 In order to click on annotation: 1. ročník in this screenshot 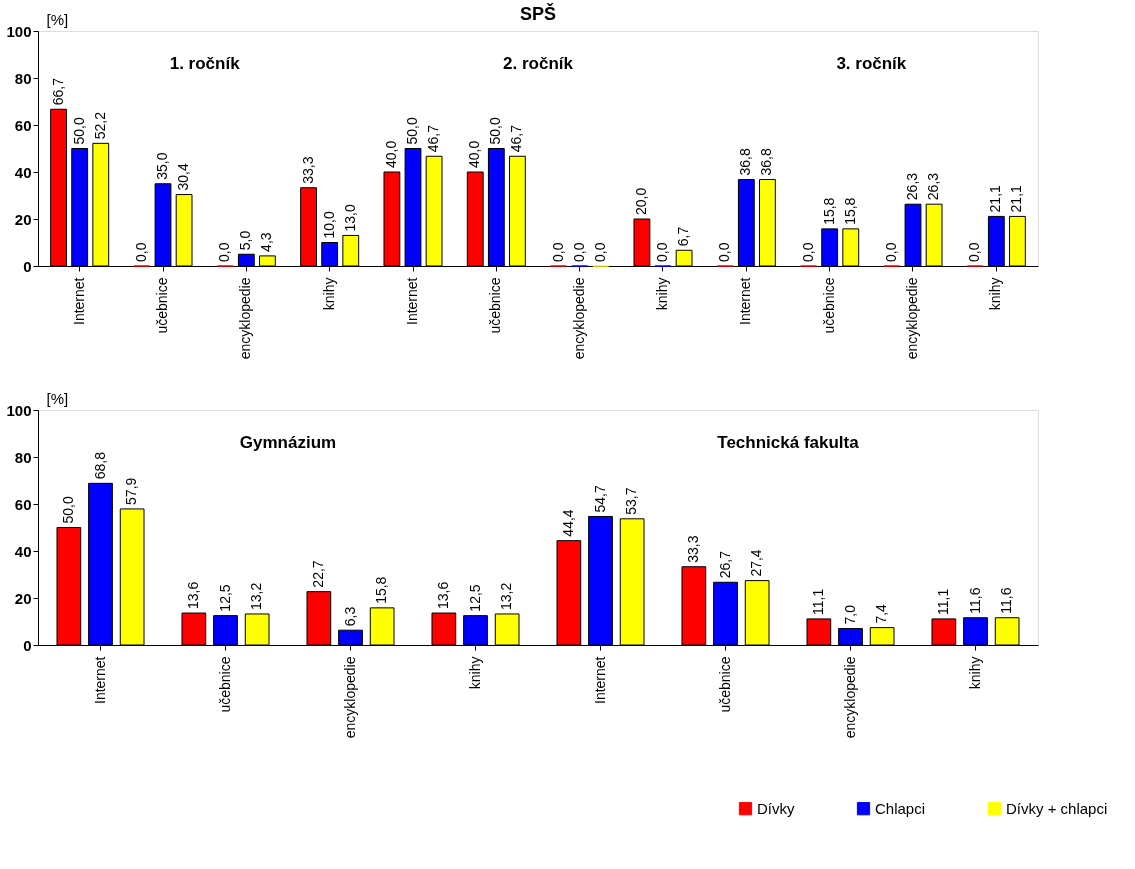, I will do `click(205, 63)`.